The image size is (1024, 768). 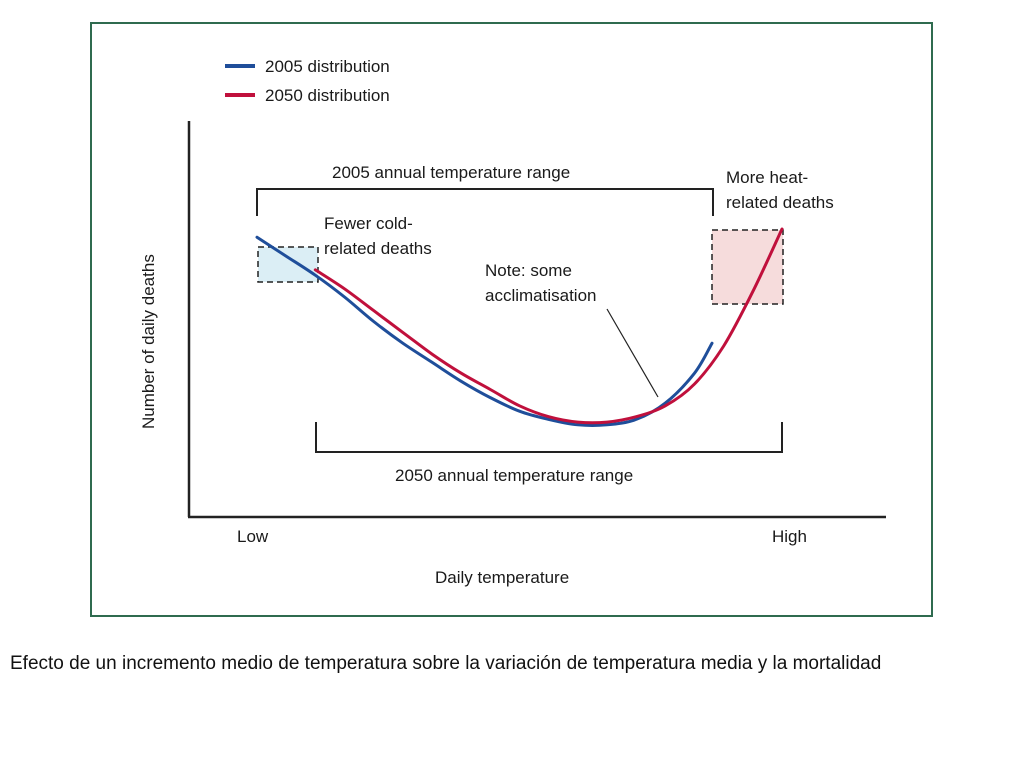 What do you see at coordinates (549, 437) in the screenshot?
I see `range-2050-bracket` at bounding box center [549, 437].